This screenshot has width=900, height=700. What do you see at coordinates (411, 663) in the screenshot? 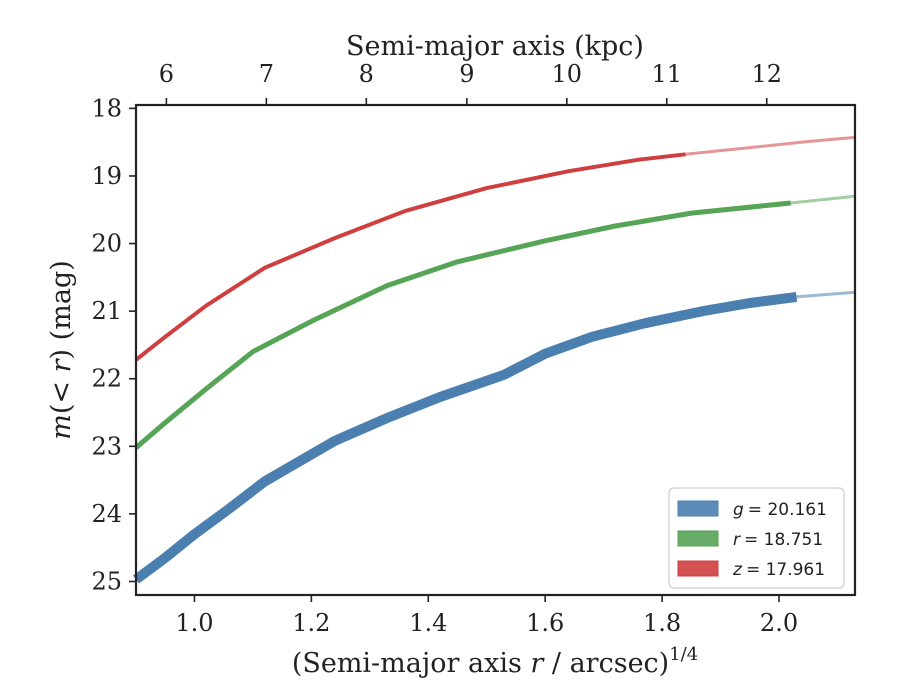
I see `x-axis-title-prefix: (Semi-major axis` at bounding box center [411, 663].